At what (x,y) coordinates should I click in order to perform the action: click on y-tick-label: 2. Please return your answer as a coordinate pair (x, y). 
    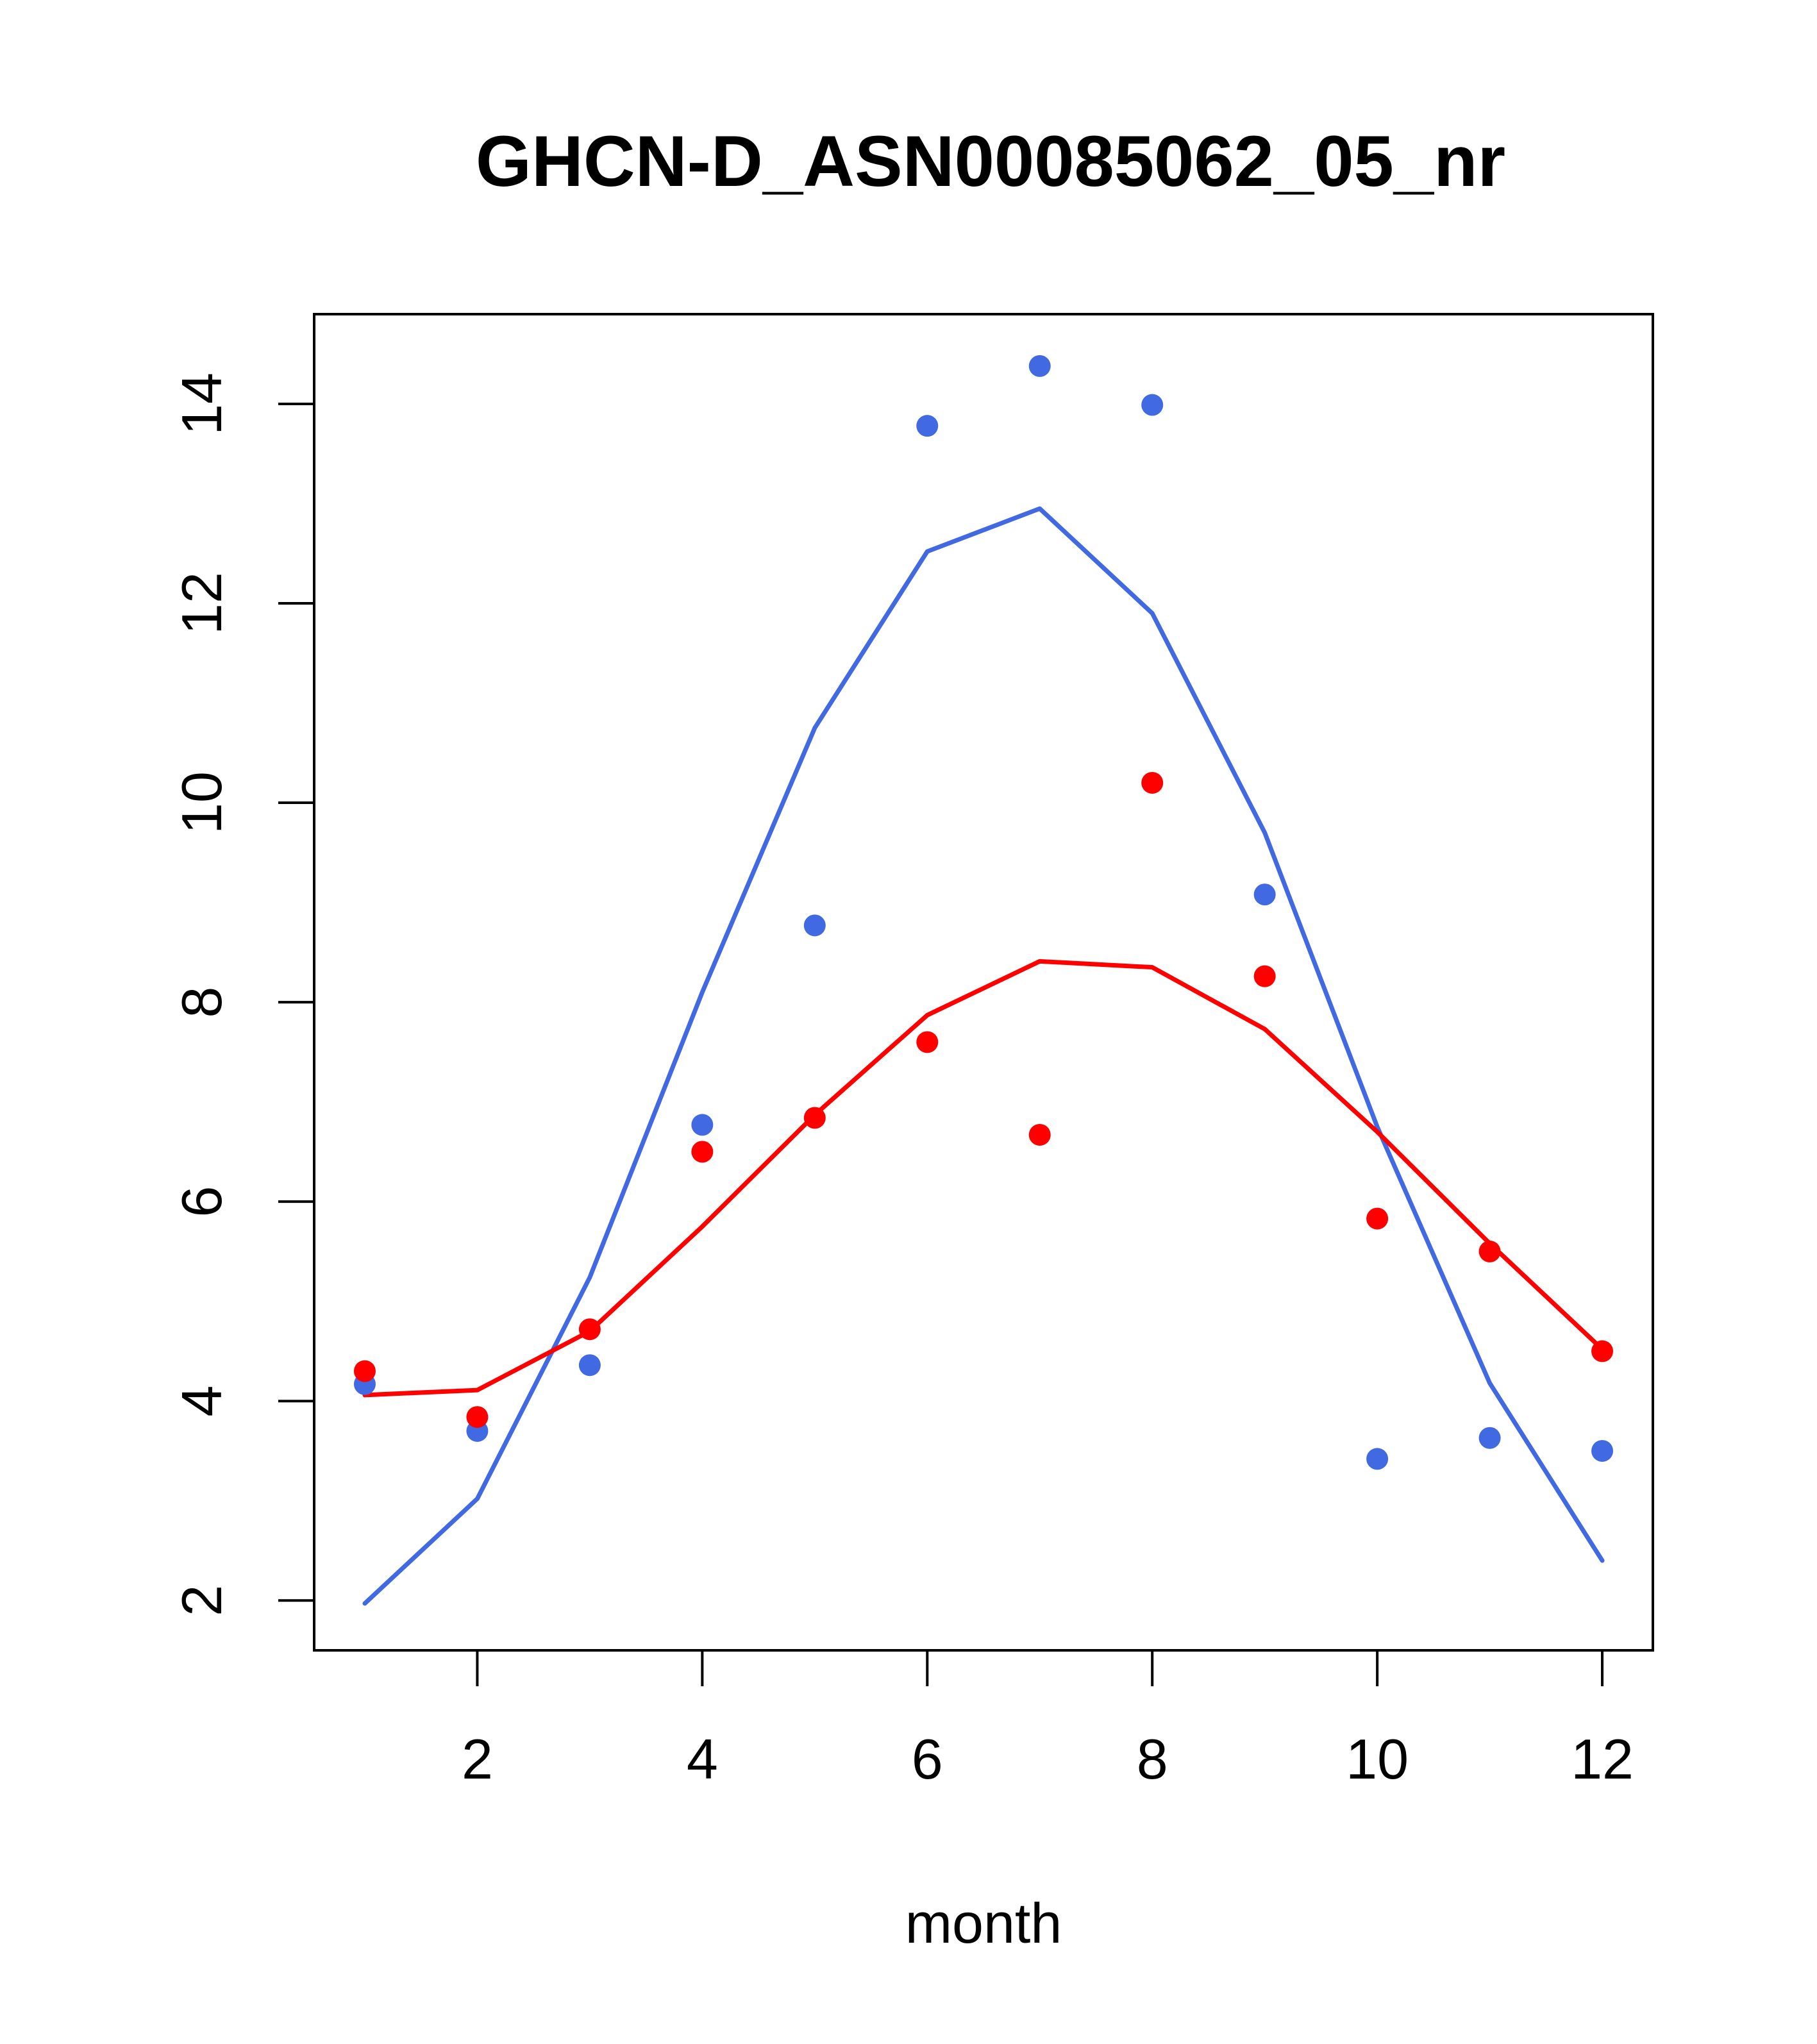
    Looking at the image, I should click on (201, 1600).